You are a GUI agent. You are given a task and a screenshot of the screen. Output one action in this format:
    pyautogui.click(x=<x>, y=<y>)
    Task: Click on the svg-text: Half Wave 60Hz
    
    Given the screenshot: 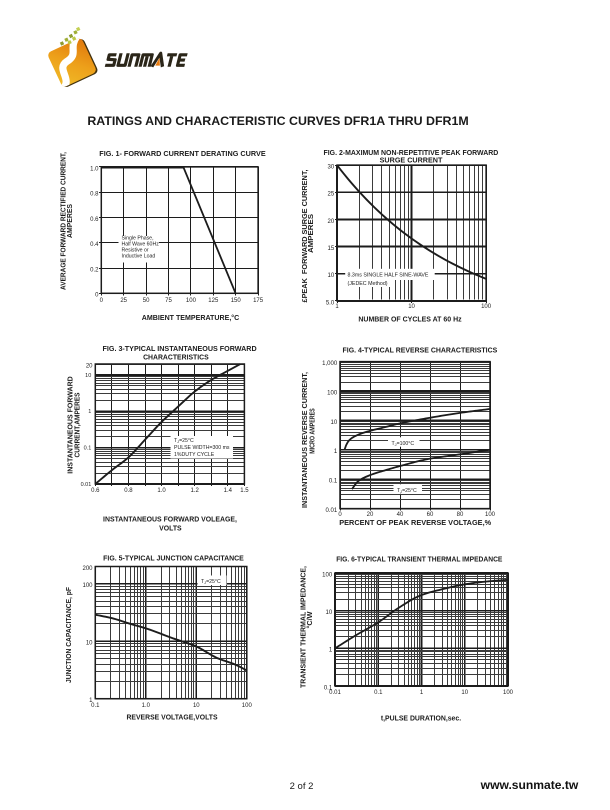 What is the action you would take?
    pyautogui.click(x=141, y=245)
    